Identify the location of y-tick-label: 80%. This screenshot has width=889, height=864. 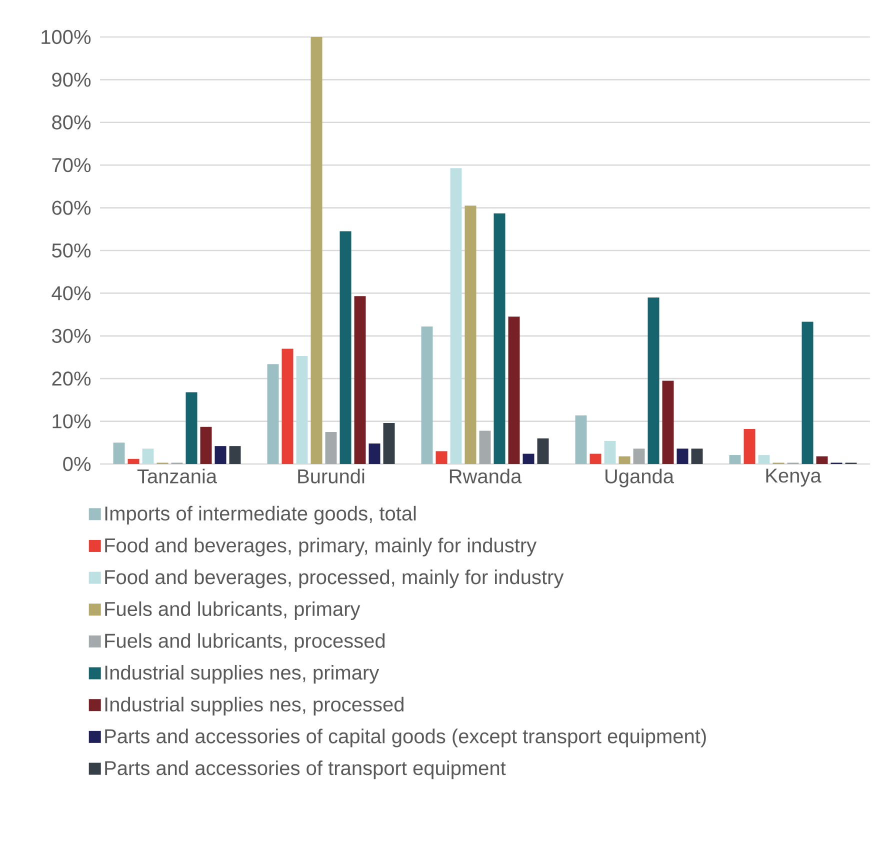
(71, 122).